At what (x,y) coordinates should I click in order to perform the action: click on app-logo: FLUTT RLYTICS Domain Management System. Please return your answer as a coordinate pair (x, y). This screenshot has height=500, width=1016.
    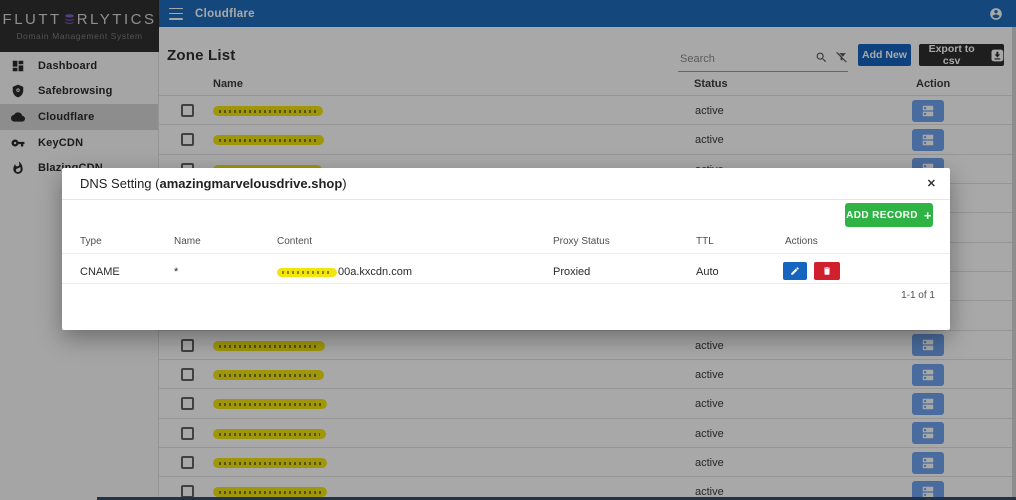
    Looking at the image, I should click on (79, 26).